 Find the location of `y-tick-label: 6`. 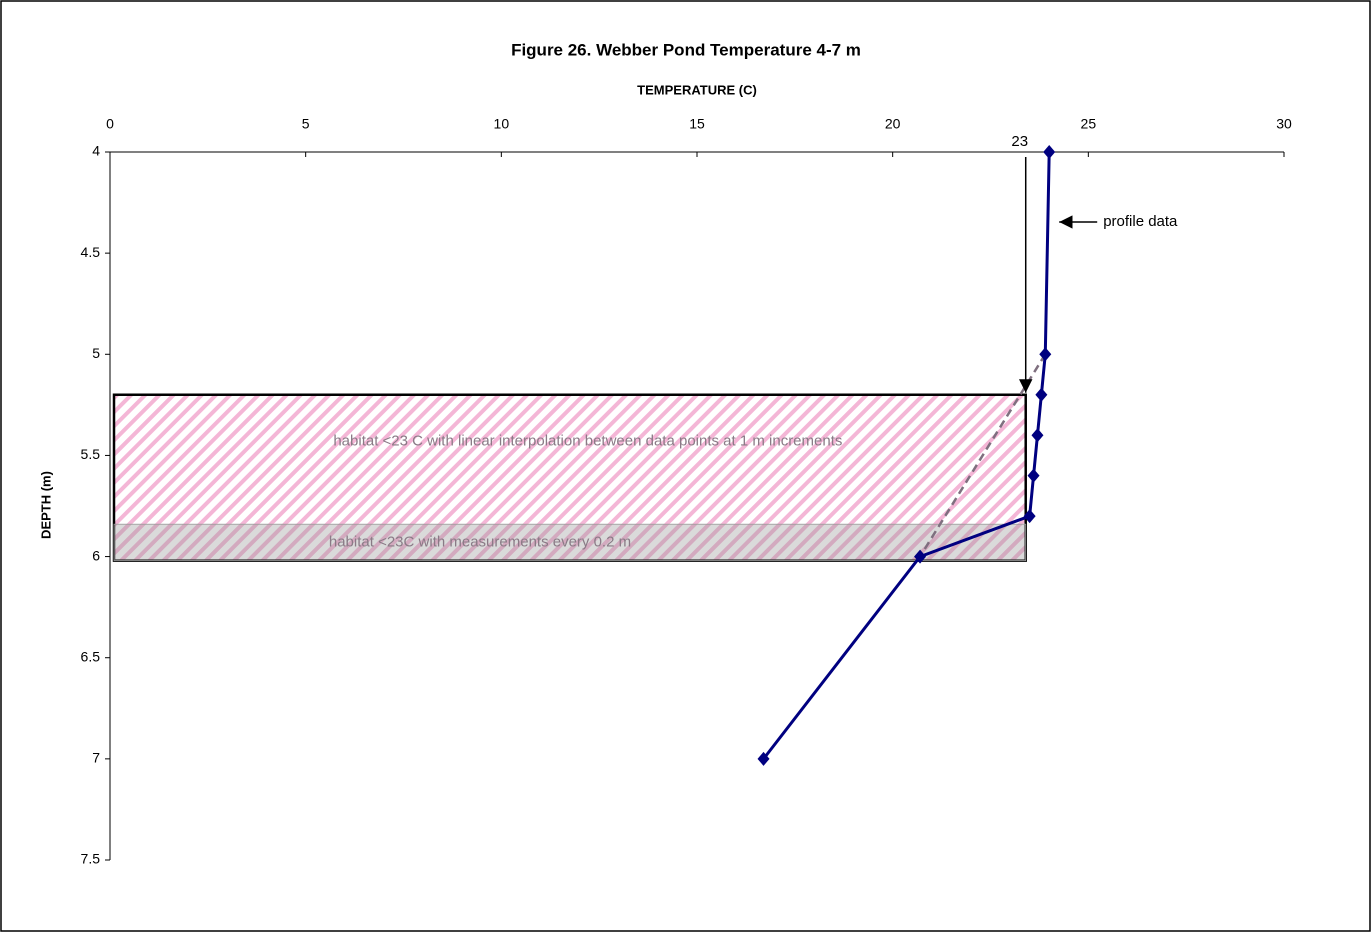

y-tick-label: 6 is located at coordinates (96, 555).